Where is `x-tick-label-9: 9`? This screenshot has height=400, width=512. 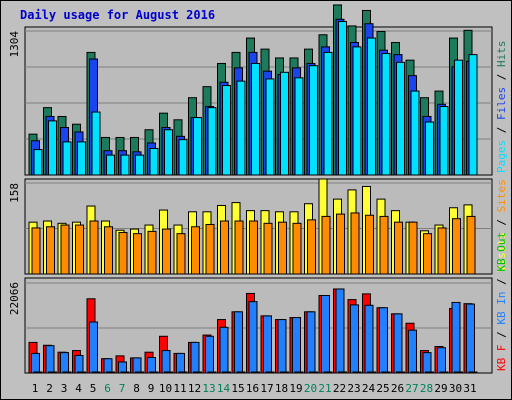 x-tick-label-9: 9 is located at coordinates (151, 388).